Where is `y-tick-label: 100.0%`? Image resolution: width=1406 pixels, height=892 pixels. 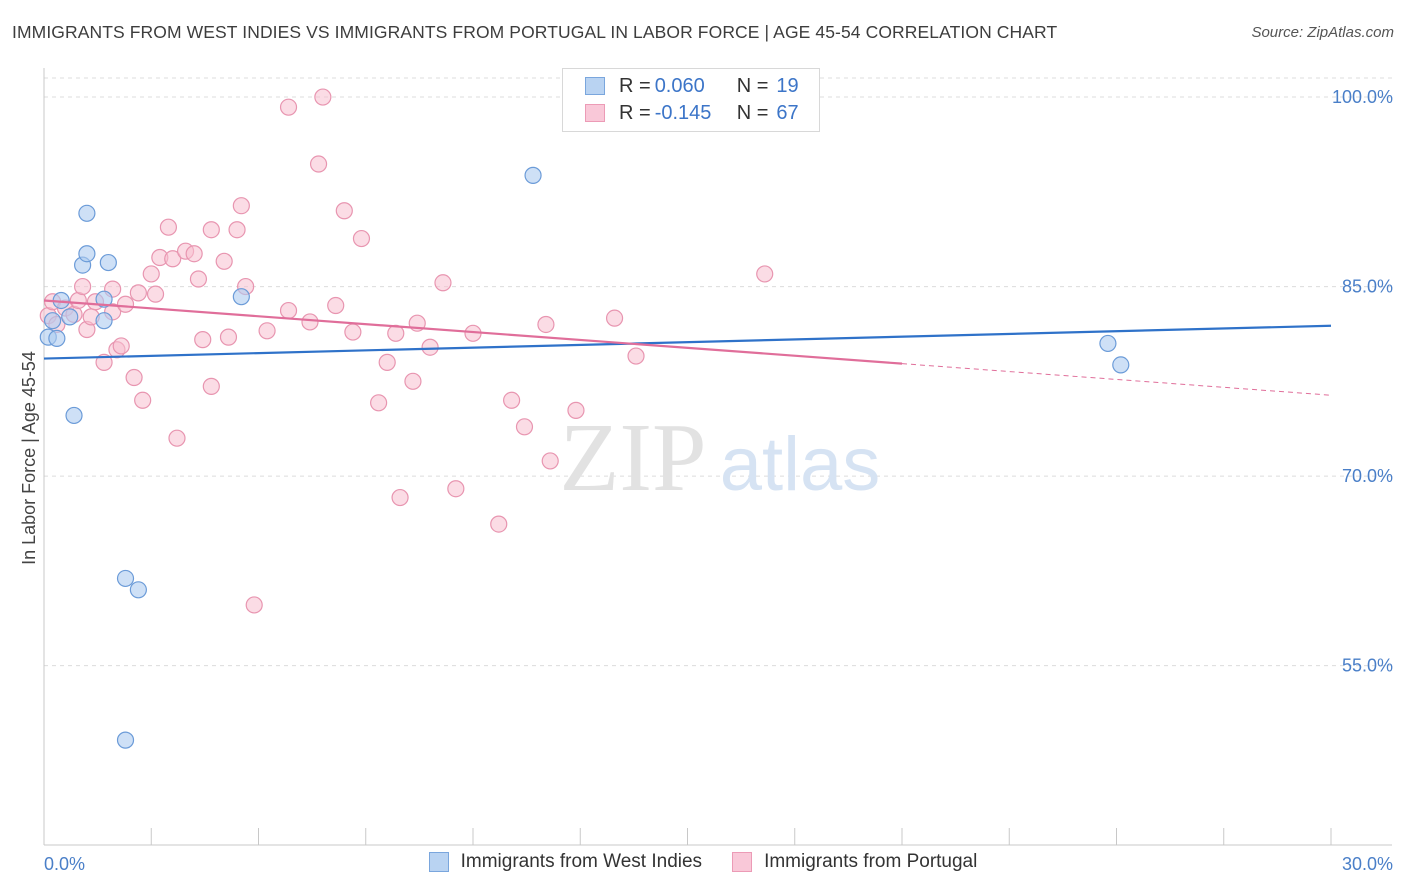
y-tick-label: 100.0% is located at coordinates (1362, 97).